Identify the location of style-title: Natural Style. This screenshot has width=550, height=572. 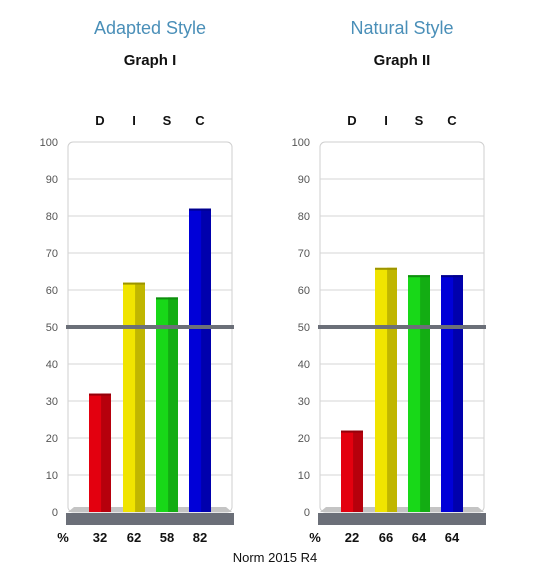
(402, 28).